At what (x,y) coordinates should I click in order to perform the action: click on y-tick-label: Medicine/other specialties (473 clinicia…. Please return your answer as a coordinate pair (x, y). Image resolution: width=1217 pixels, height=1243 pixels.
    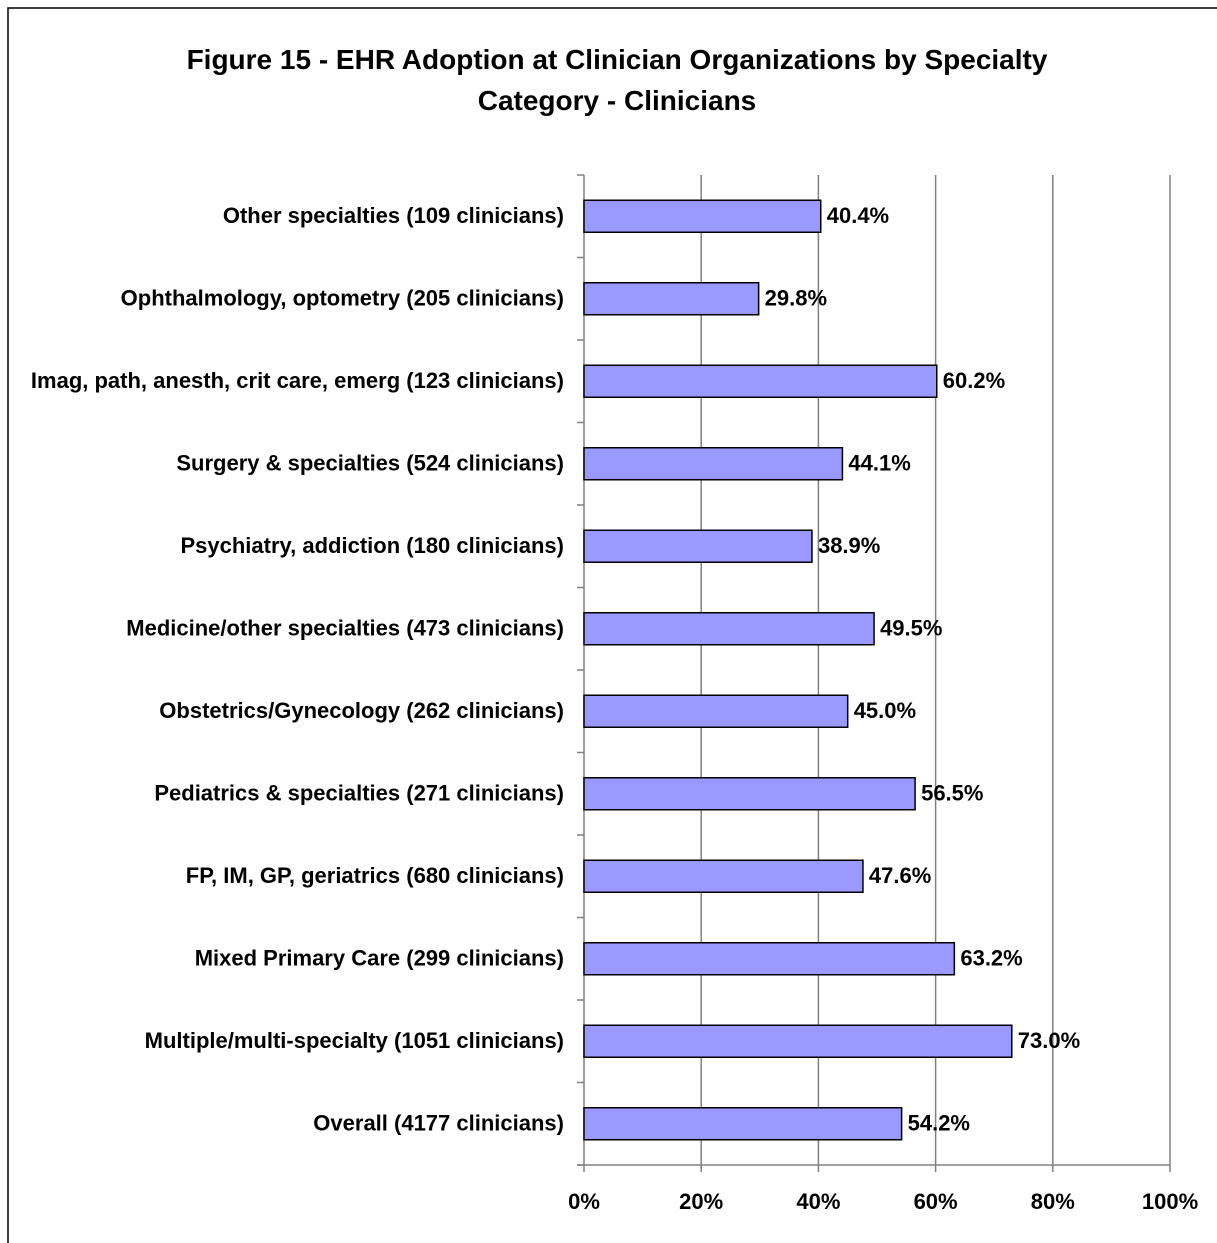
    Looking at the image, I should click on (345, 628).